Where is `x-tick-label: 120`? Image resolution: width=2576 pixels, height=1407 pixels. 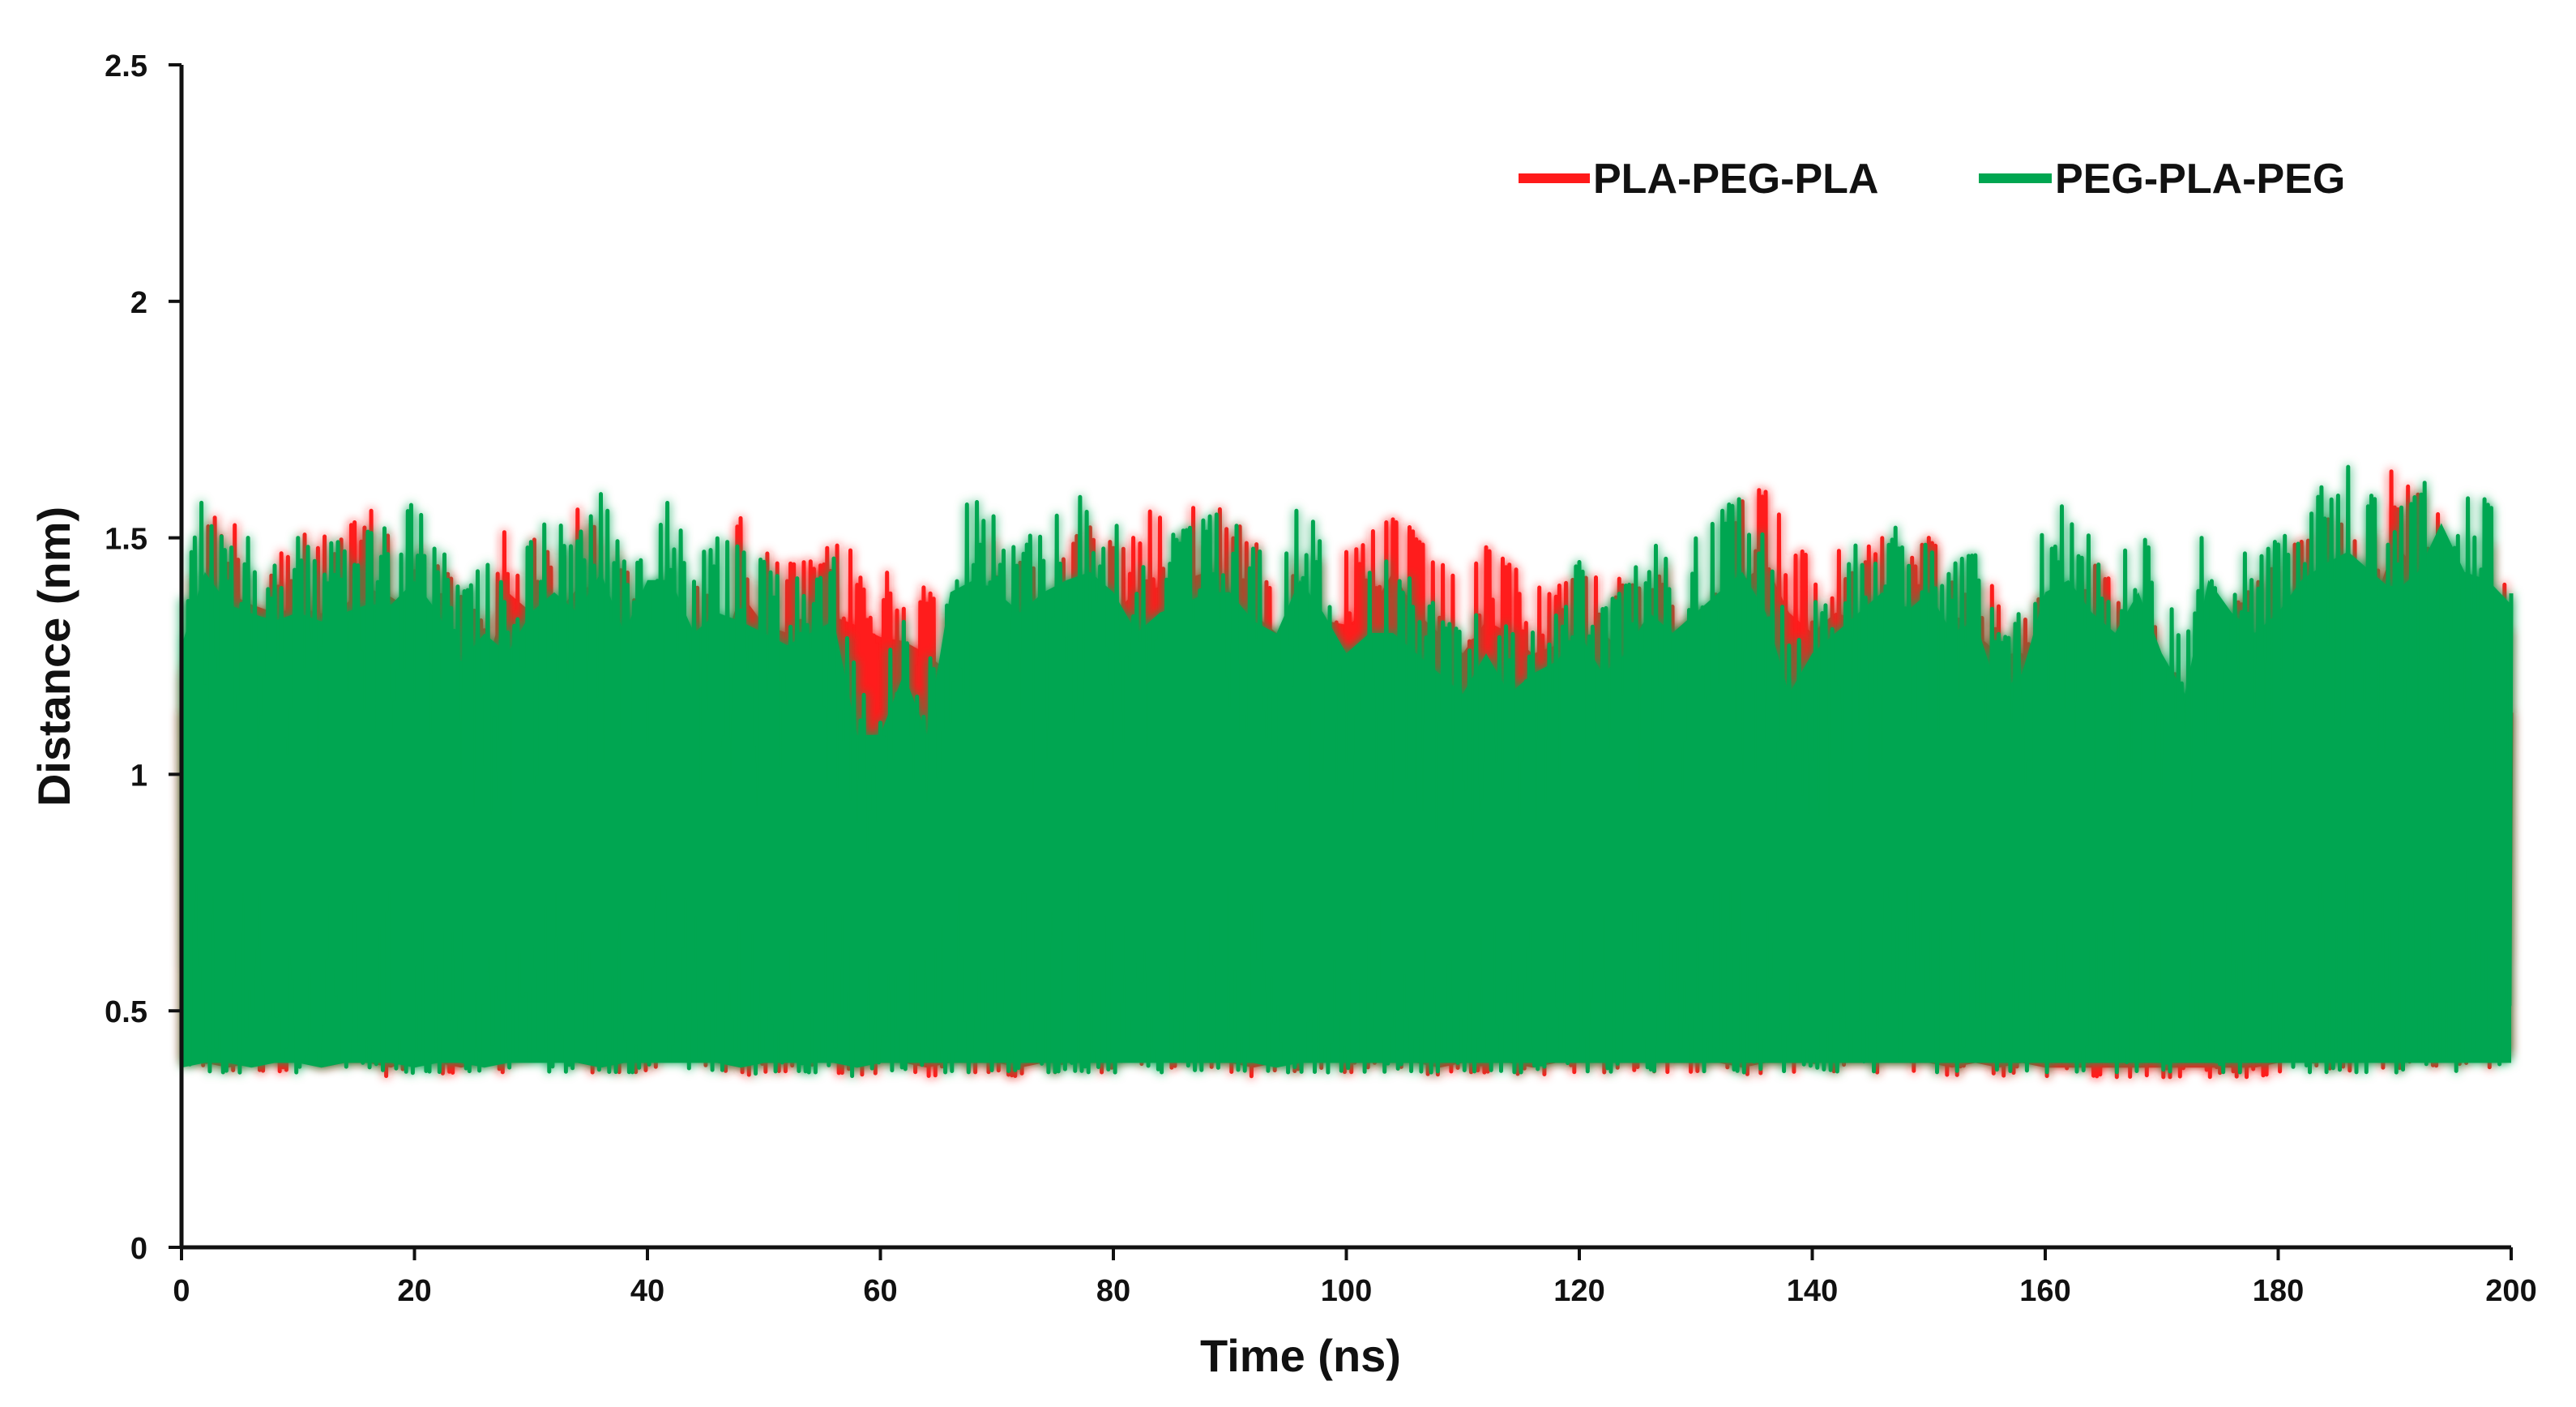
x-tick-label: 120 is located at coordinates (1578, 1291).